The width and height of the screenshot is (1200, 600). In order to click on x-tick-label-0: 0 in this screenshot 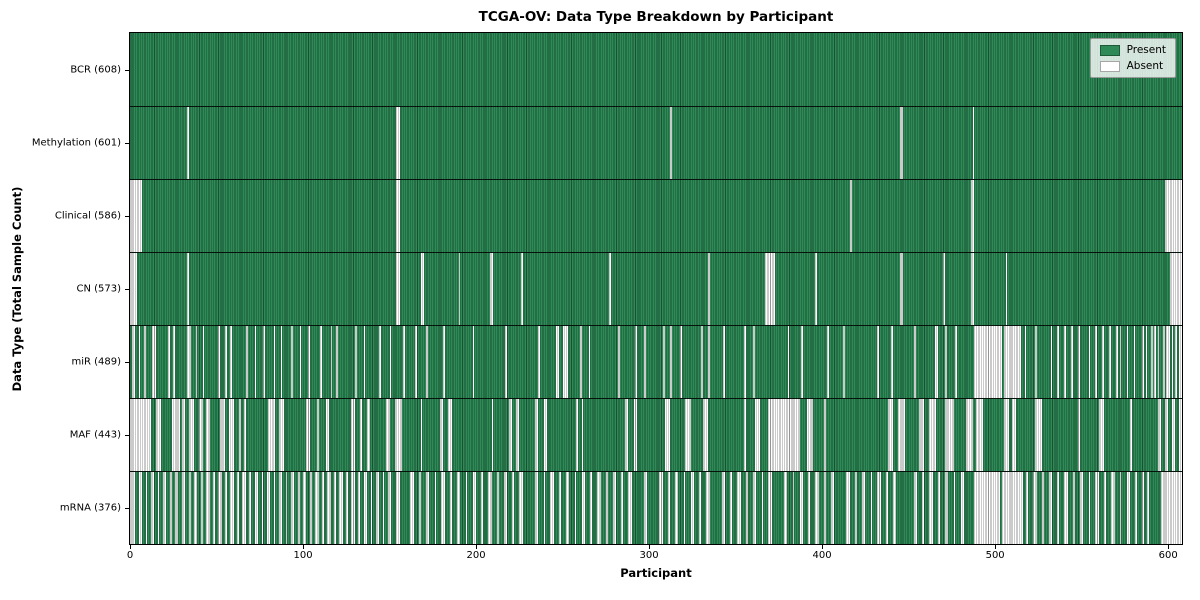, I will do `click(130, 555)`.